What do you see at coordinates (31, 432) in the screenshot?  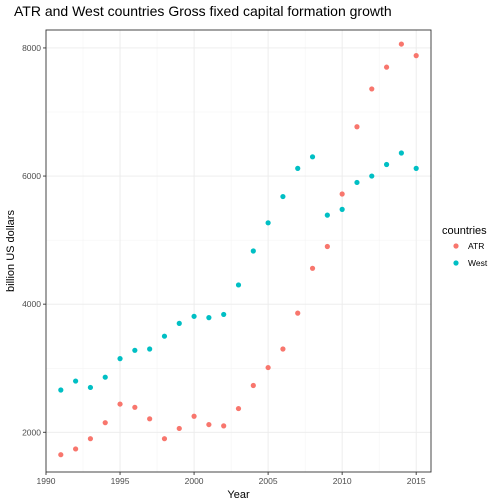 I see `y-tick-label: 2000` at bounding box center [31, 432].